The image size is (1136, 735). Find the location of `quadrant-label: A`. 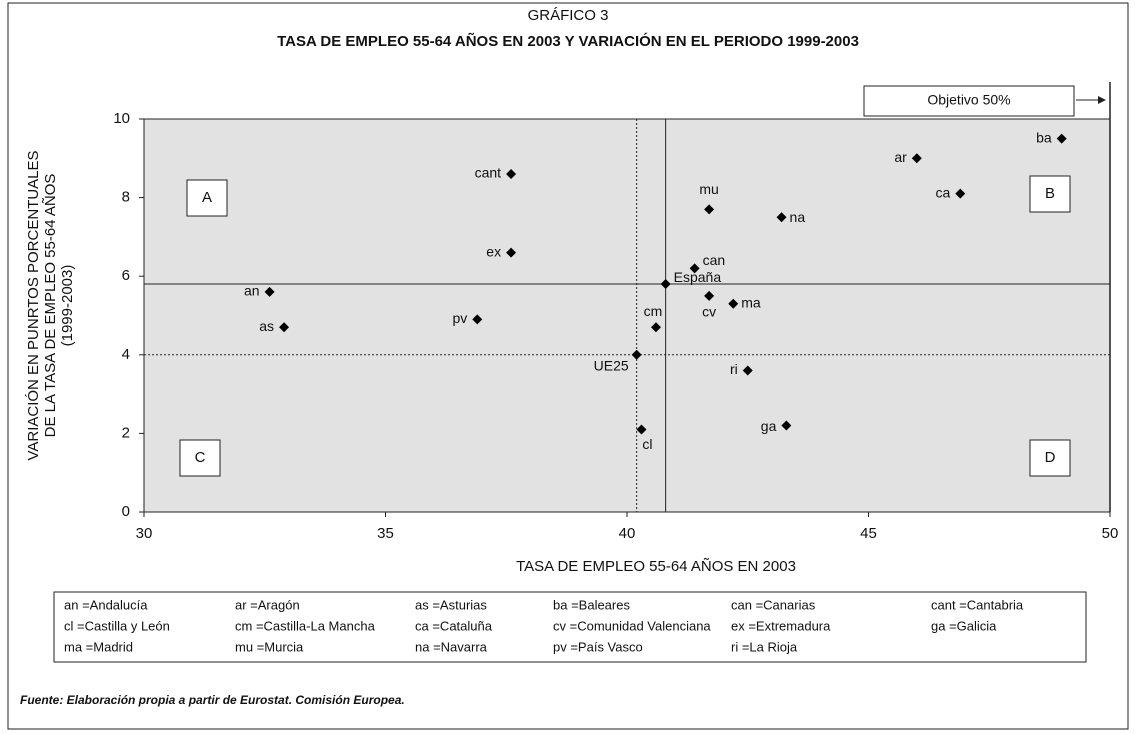

quadrant-label: A is located at coordinates (207, 197).